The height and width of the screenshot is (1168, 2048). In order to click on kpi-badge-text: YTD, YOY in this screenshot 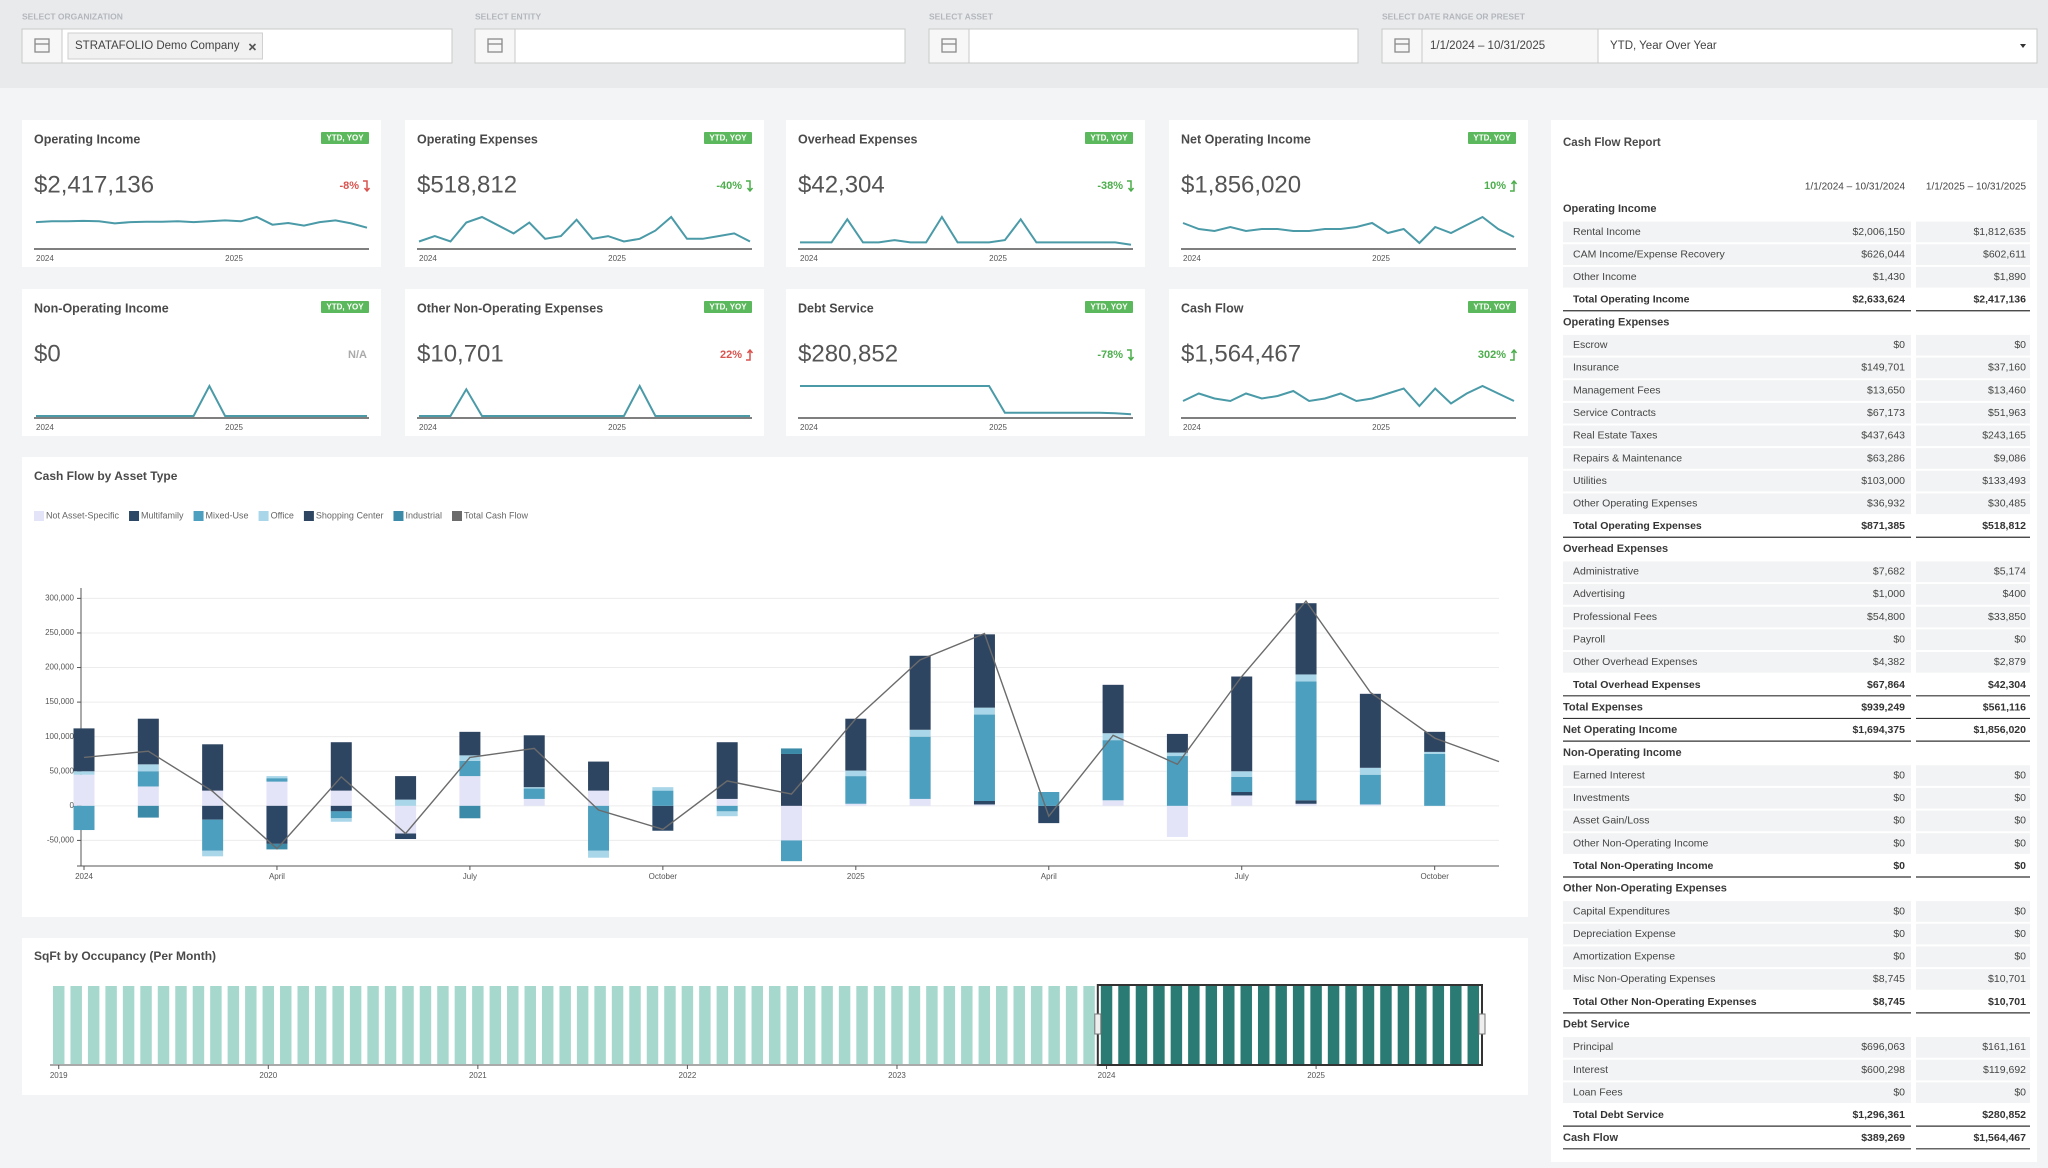, I will do `click(1109, 307)`.